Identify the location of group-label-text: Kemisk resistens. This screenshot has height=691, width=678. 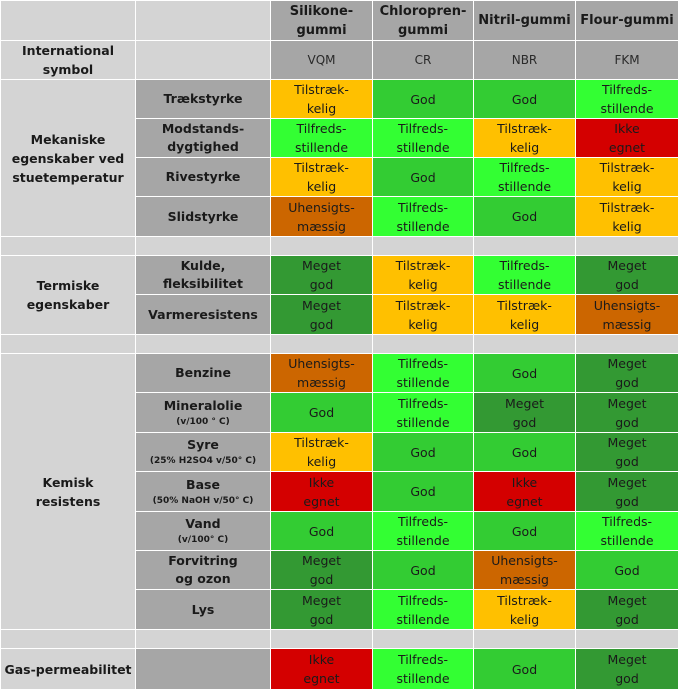
(68, 491).